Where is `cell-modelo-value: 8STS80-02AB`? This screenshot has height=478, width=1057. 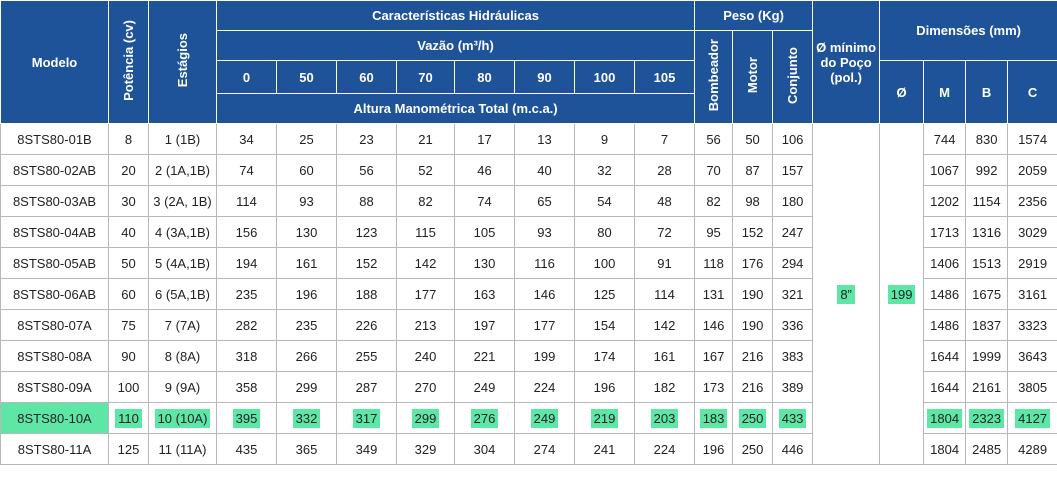 cell-modelo-value: 8STS80-02AB is located at coordinates (54, 170).